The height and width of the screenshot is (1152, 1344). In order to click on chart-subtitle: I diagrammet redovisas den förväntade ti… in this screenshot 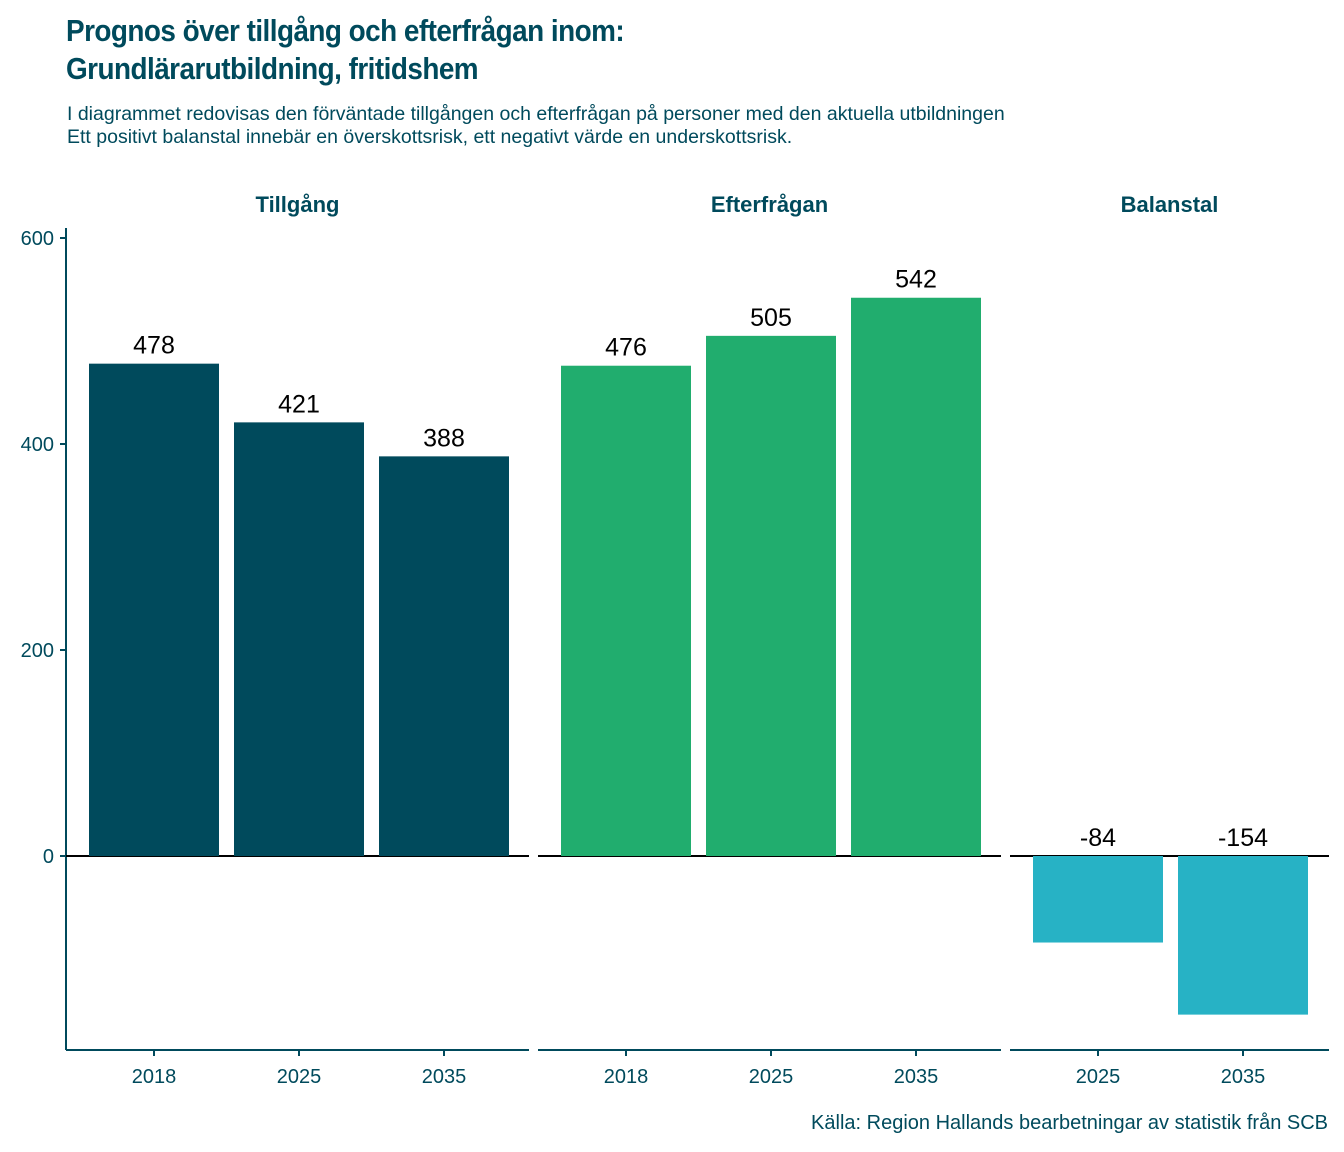, I will do `click(536, 126)`.